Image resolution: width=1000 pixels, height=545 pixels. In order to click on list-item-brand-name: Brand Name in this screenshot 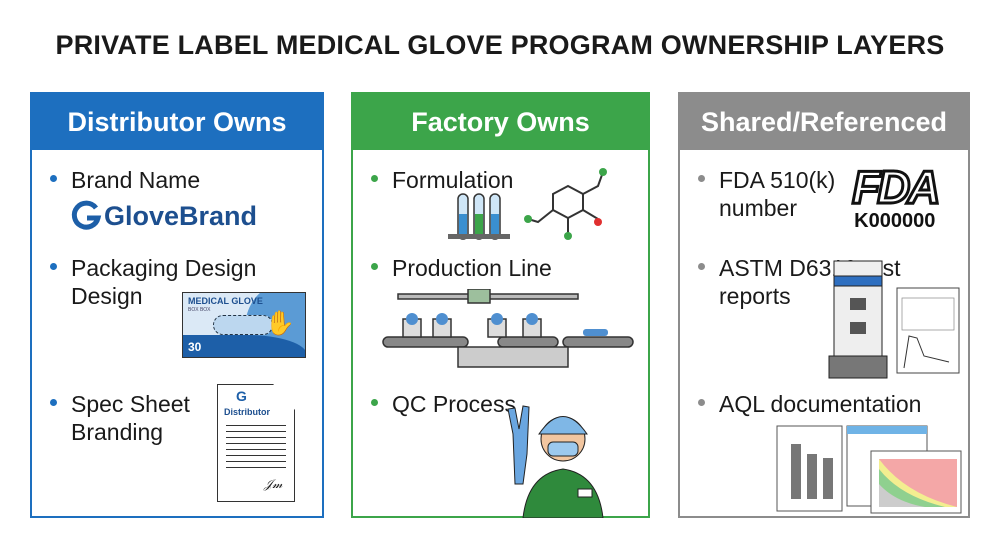, I will do `click(125, 180)`.